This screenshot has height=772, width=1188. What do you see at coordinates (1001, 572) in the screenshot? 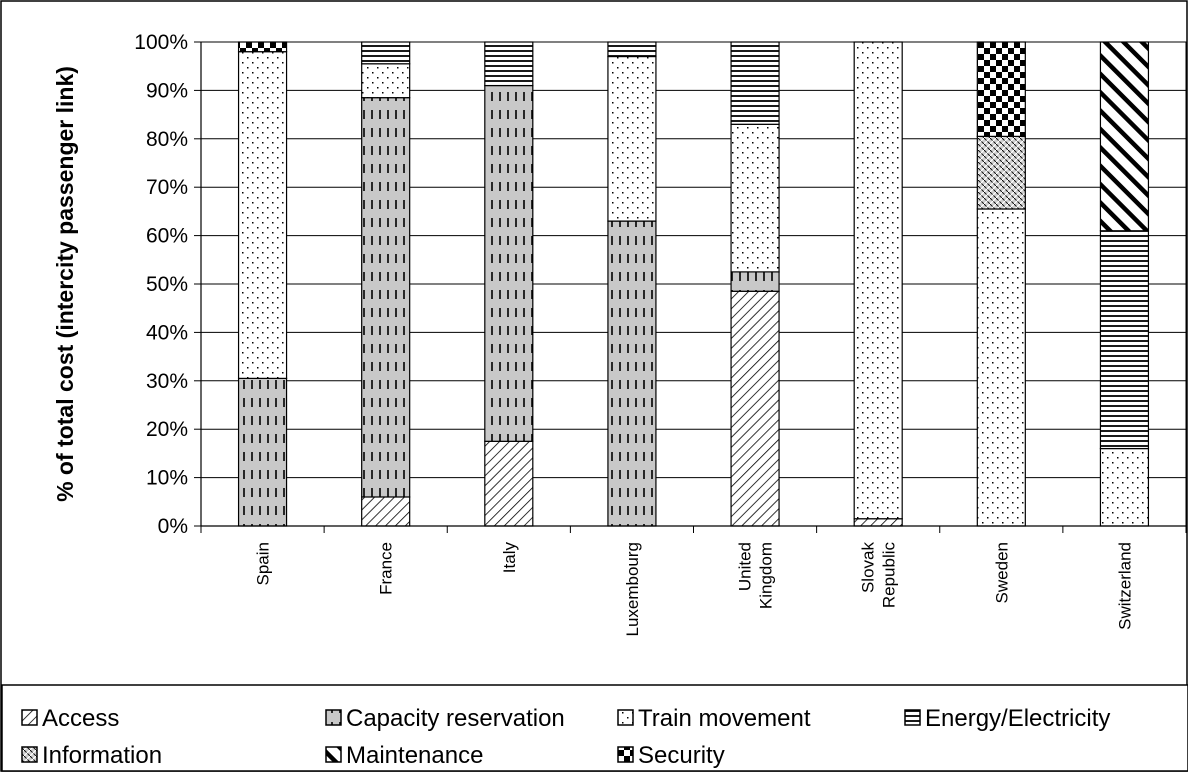
I see `x-category-label: Sweden` at bounding box center [1001, 572].